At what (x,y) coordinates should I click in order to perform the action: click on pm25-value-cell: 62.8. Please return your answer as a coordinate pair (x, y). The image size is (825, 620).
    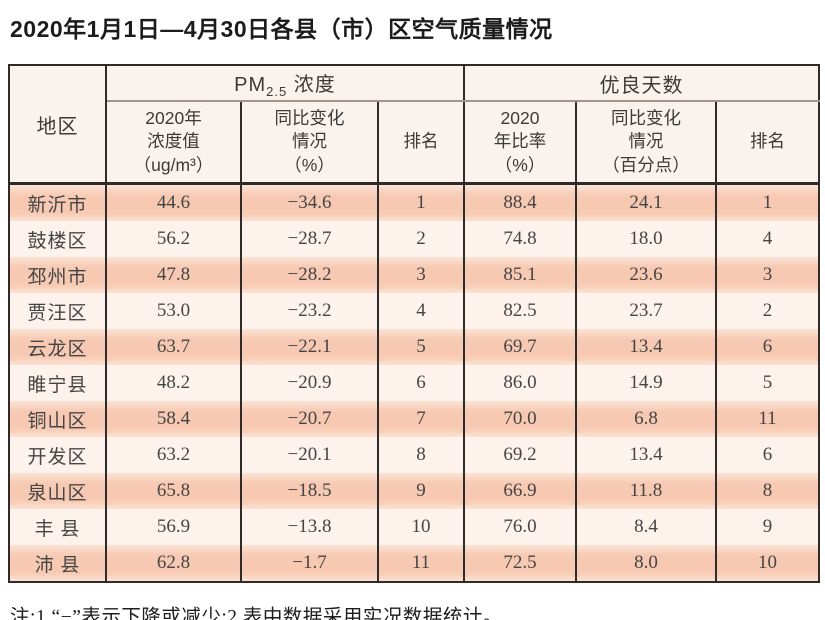
    Looking at the image, I should click on (173, 563).